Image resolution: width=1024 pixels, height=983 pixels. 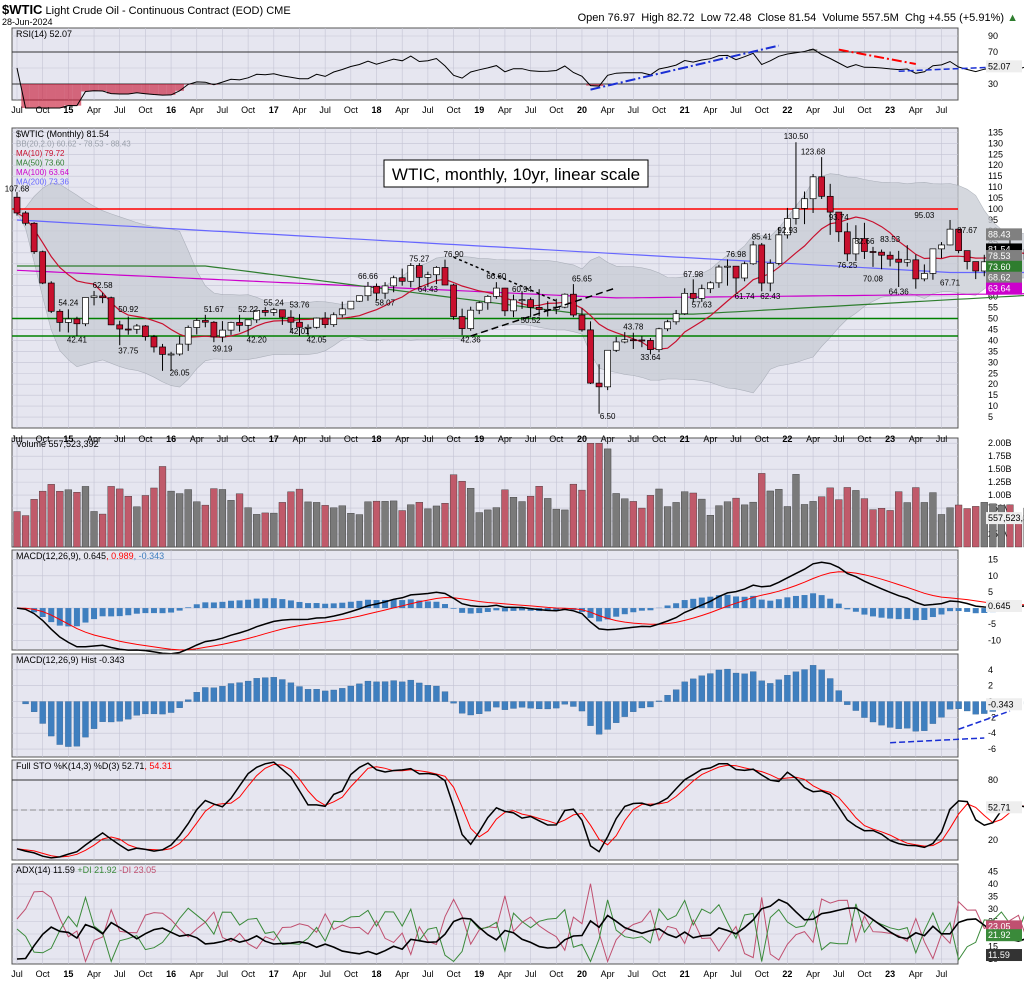 I want to click on macd-value-tag-text: 0.645, so click(x=999, y=606).